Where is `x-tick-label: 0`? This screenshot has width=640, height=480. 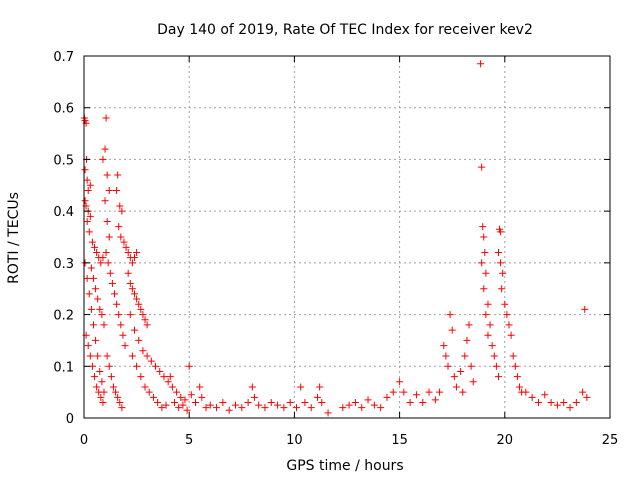 x-tick-label: 0 is located at coordinates (84, 440).